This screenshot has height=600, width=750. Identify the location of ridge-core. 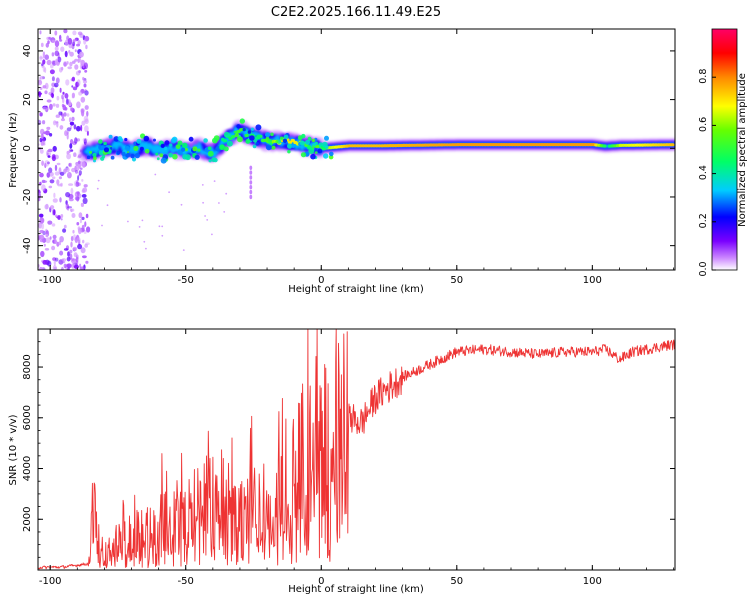
(246, 135).